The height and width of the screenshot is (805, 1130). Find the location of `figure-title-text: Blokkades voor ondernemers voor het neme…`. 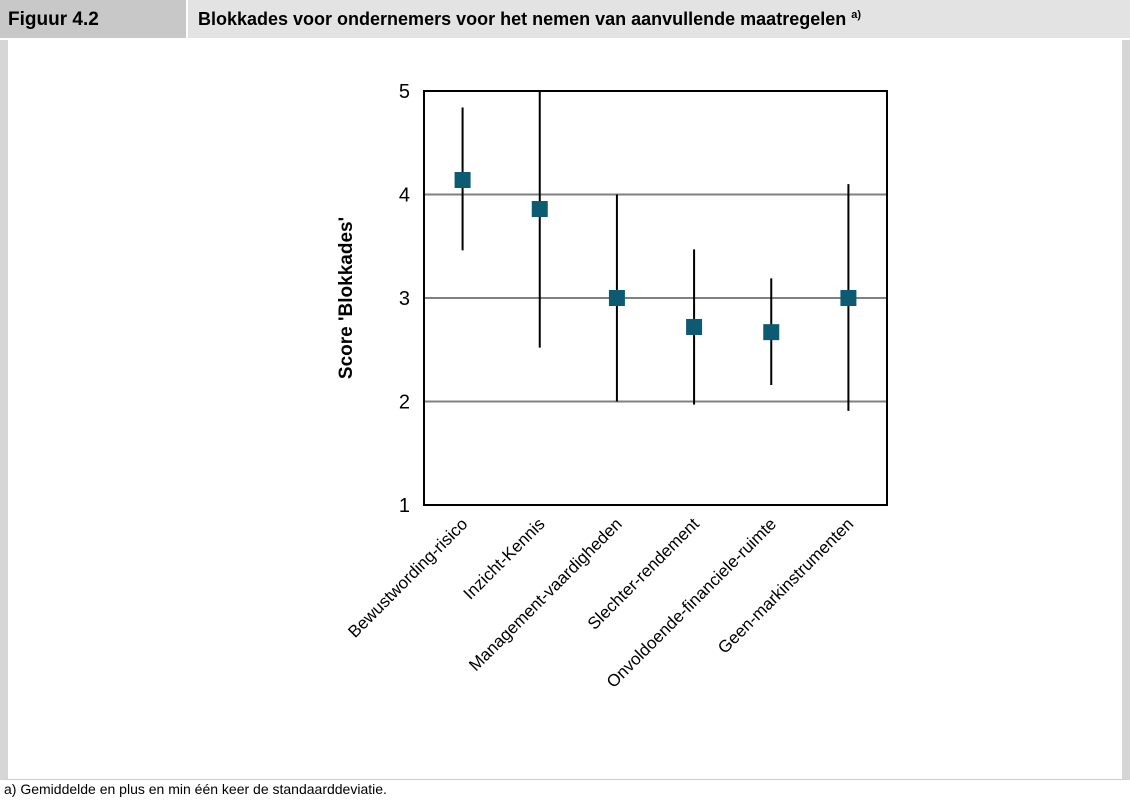

figure-title-text: Blokkades voor ondernemers voor het neme… is located at coordinates (522, 19).